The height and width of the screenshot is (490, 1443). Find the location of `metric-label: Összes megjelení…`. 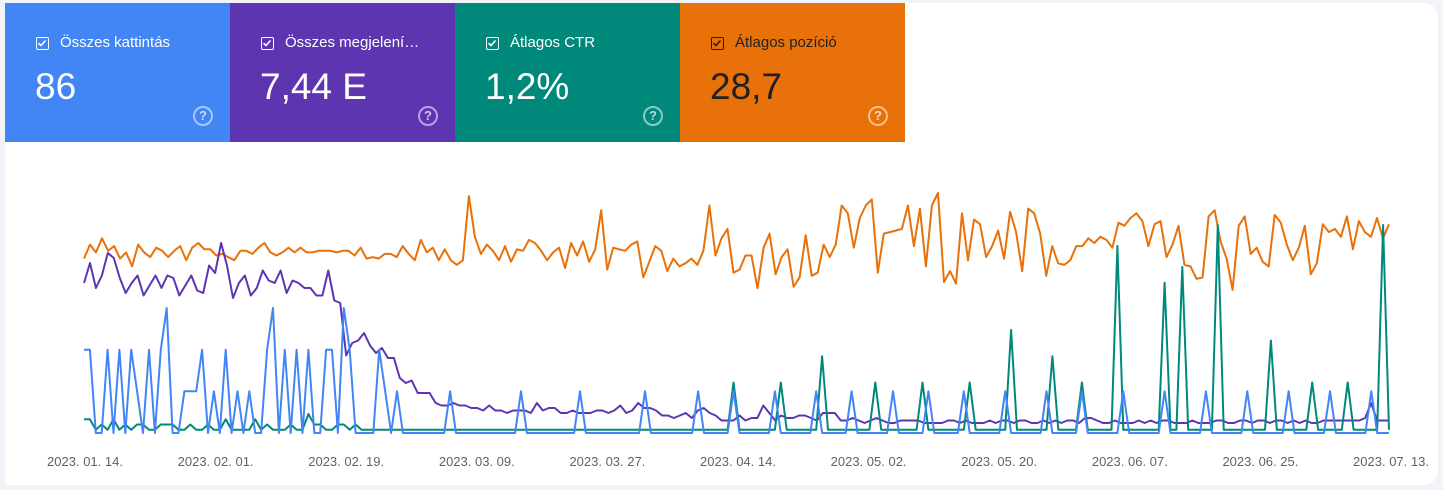

metric-label: Összes megjelení… is located at coordinates (352, 42).